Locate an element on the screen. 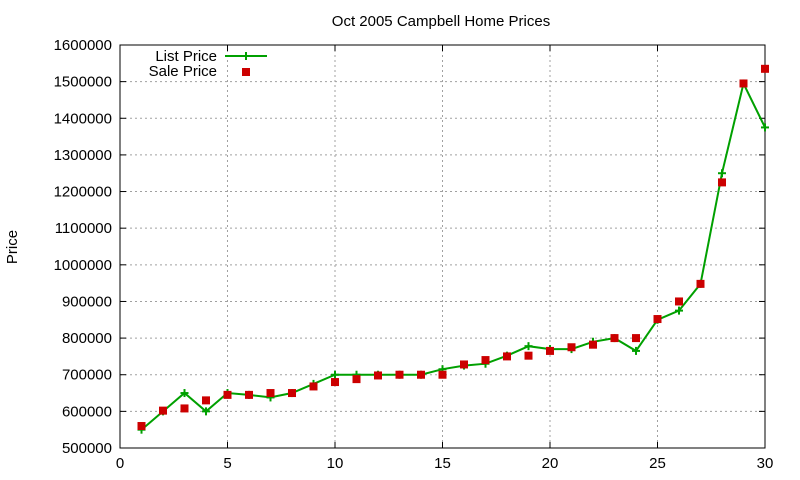  y-tick-label: 800000 is located at coordinates (87, 338).